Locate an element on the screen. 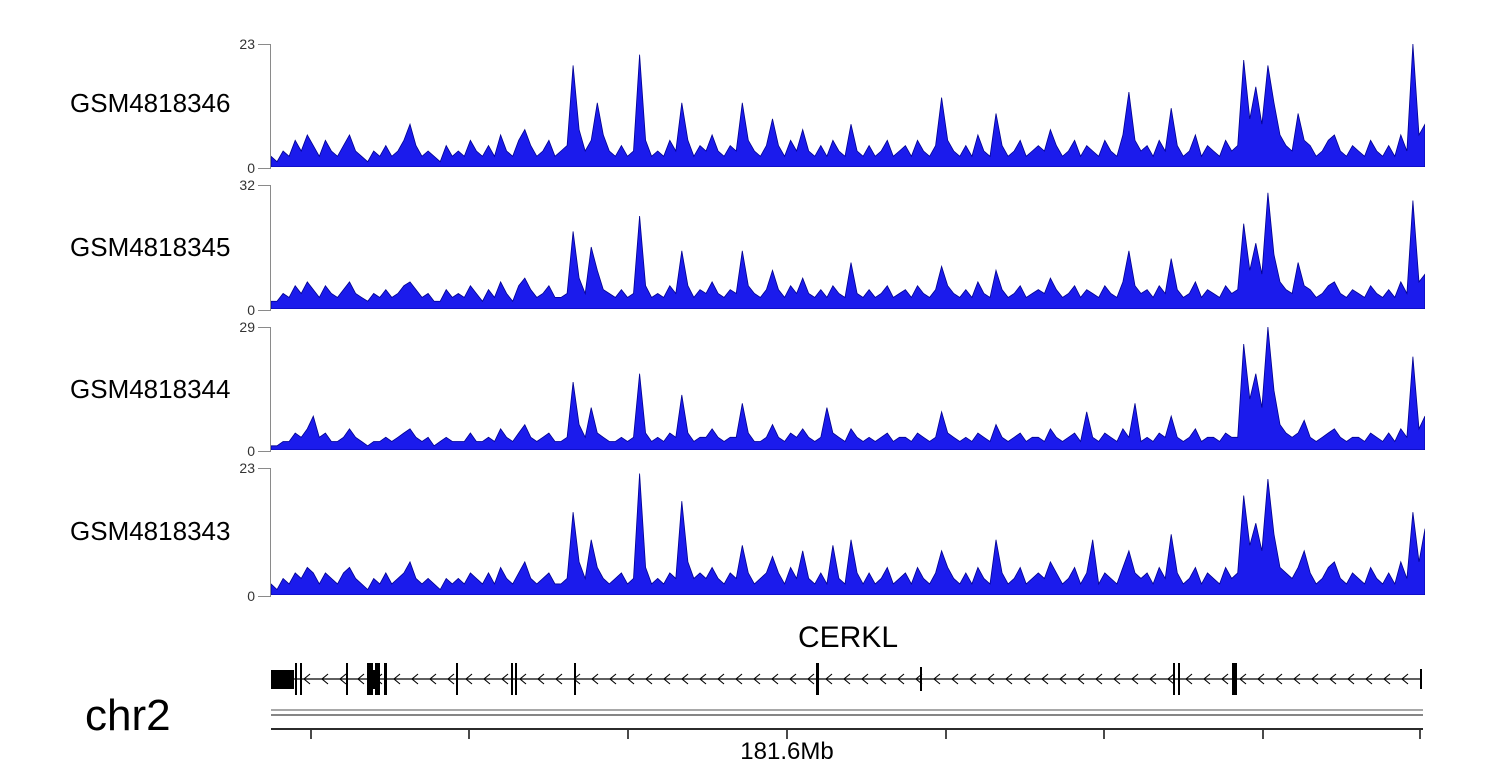 The width and height of the screenshot is (1500, 780). chromosome-line is located at coordinates (847, 712).